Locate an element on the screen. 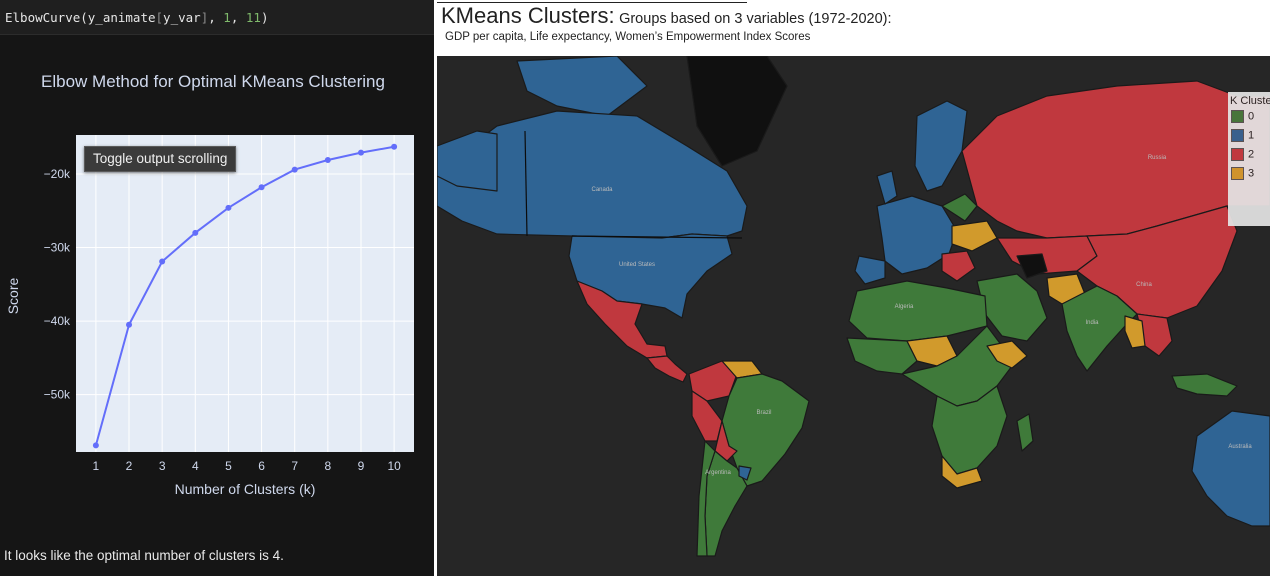 This screenshot has width=1270, height=576. series-line is located at coordinates (244, 295).